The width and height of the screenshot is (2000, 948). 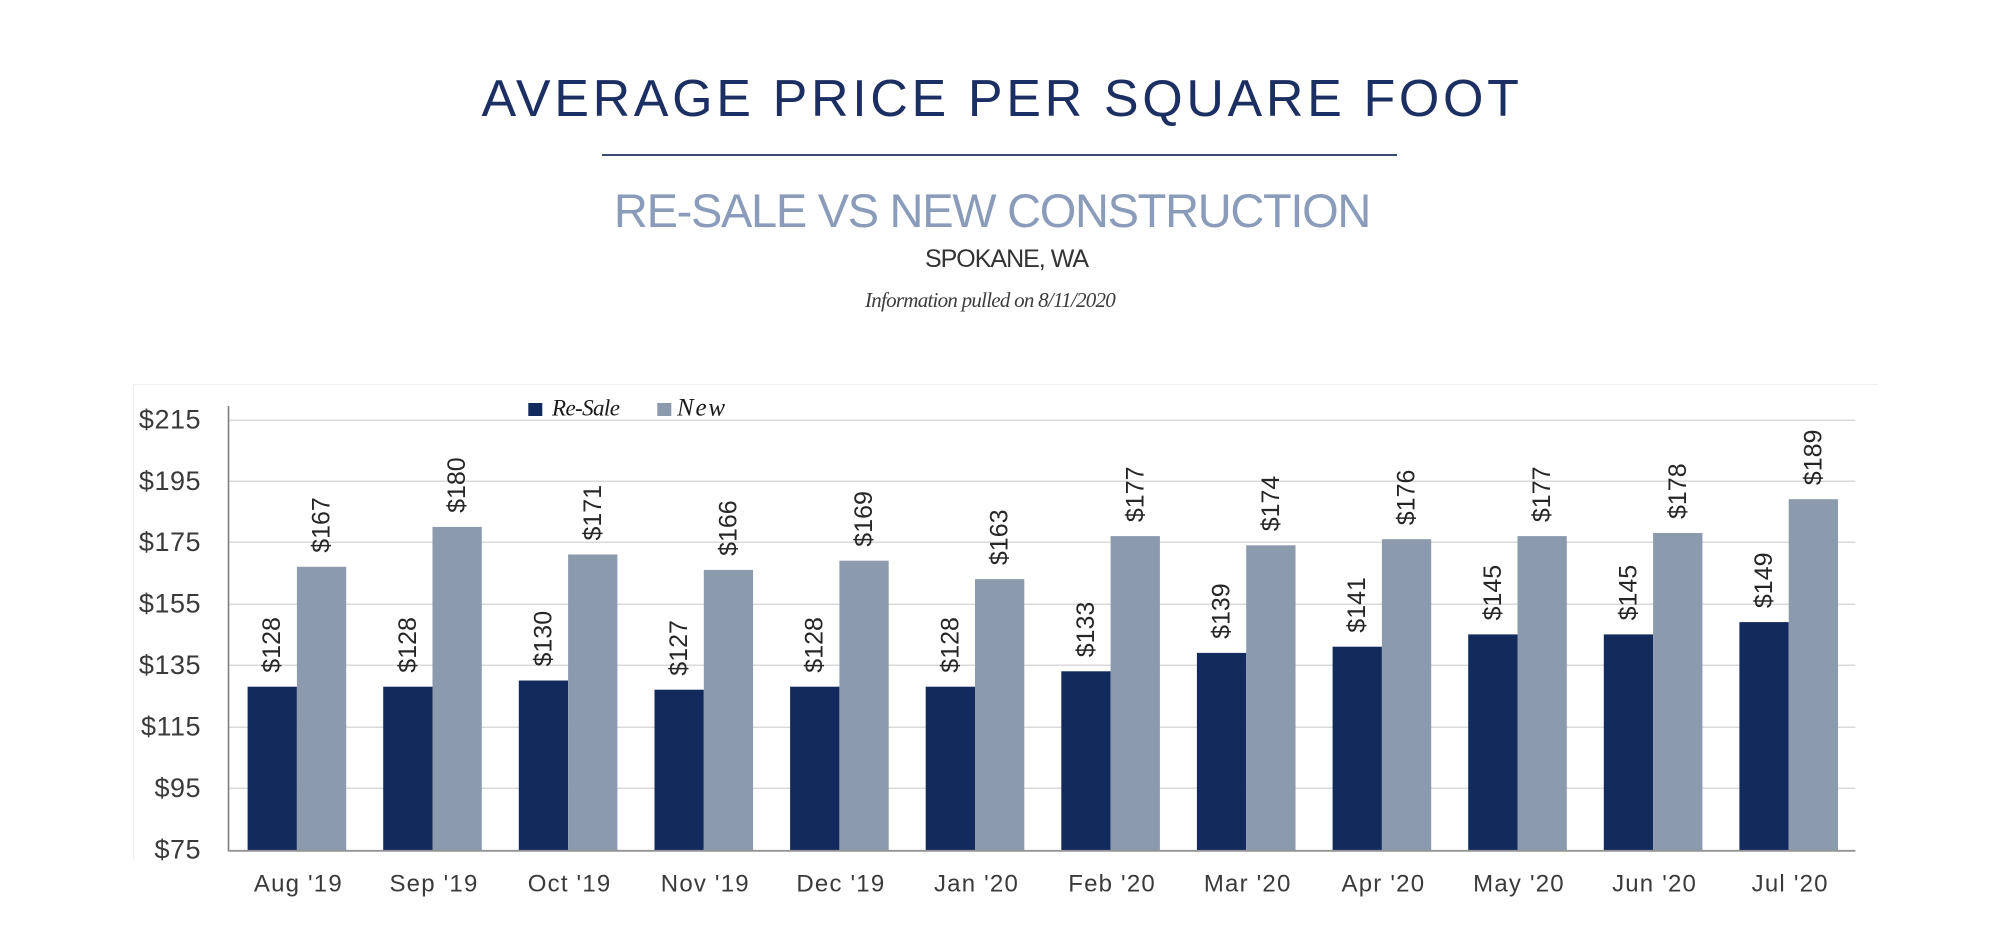 What do you see at coordinates (701, 408) in the screenshot?
I see `svg-text: New` at bounding box center [701, 408].